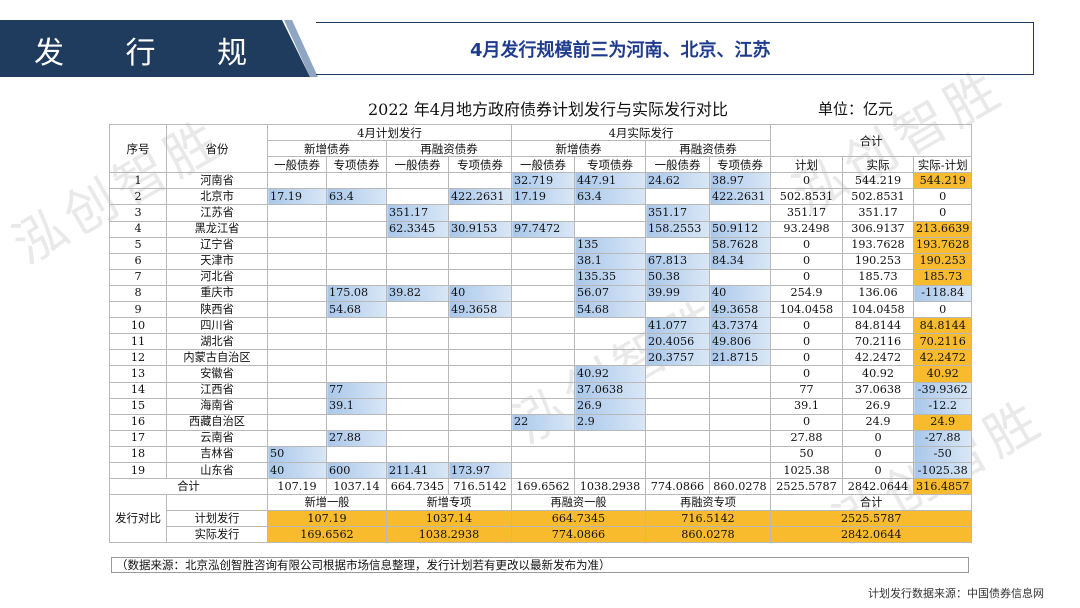  Describe the element at coordinates (942, 438) in the screenshot. I see `total-diff-cell: -27.88` at that location.